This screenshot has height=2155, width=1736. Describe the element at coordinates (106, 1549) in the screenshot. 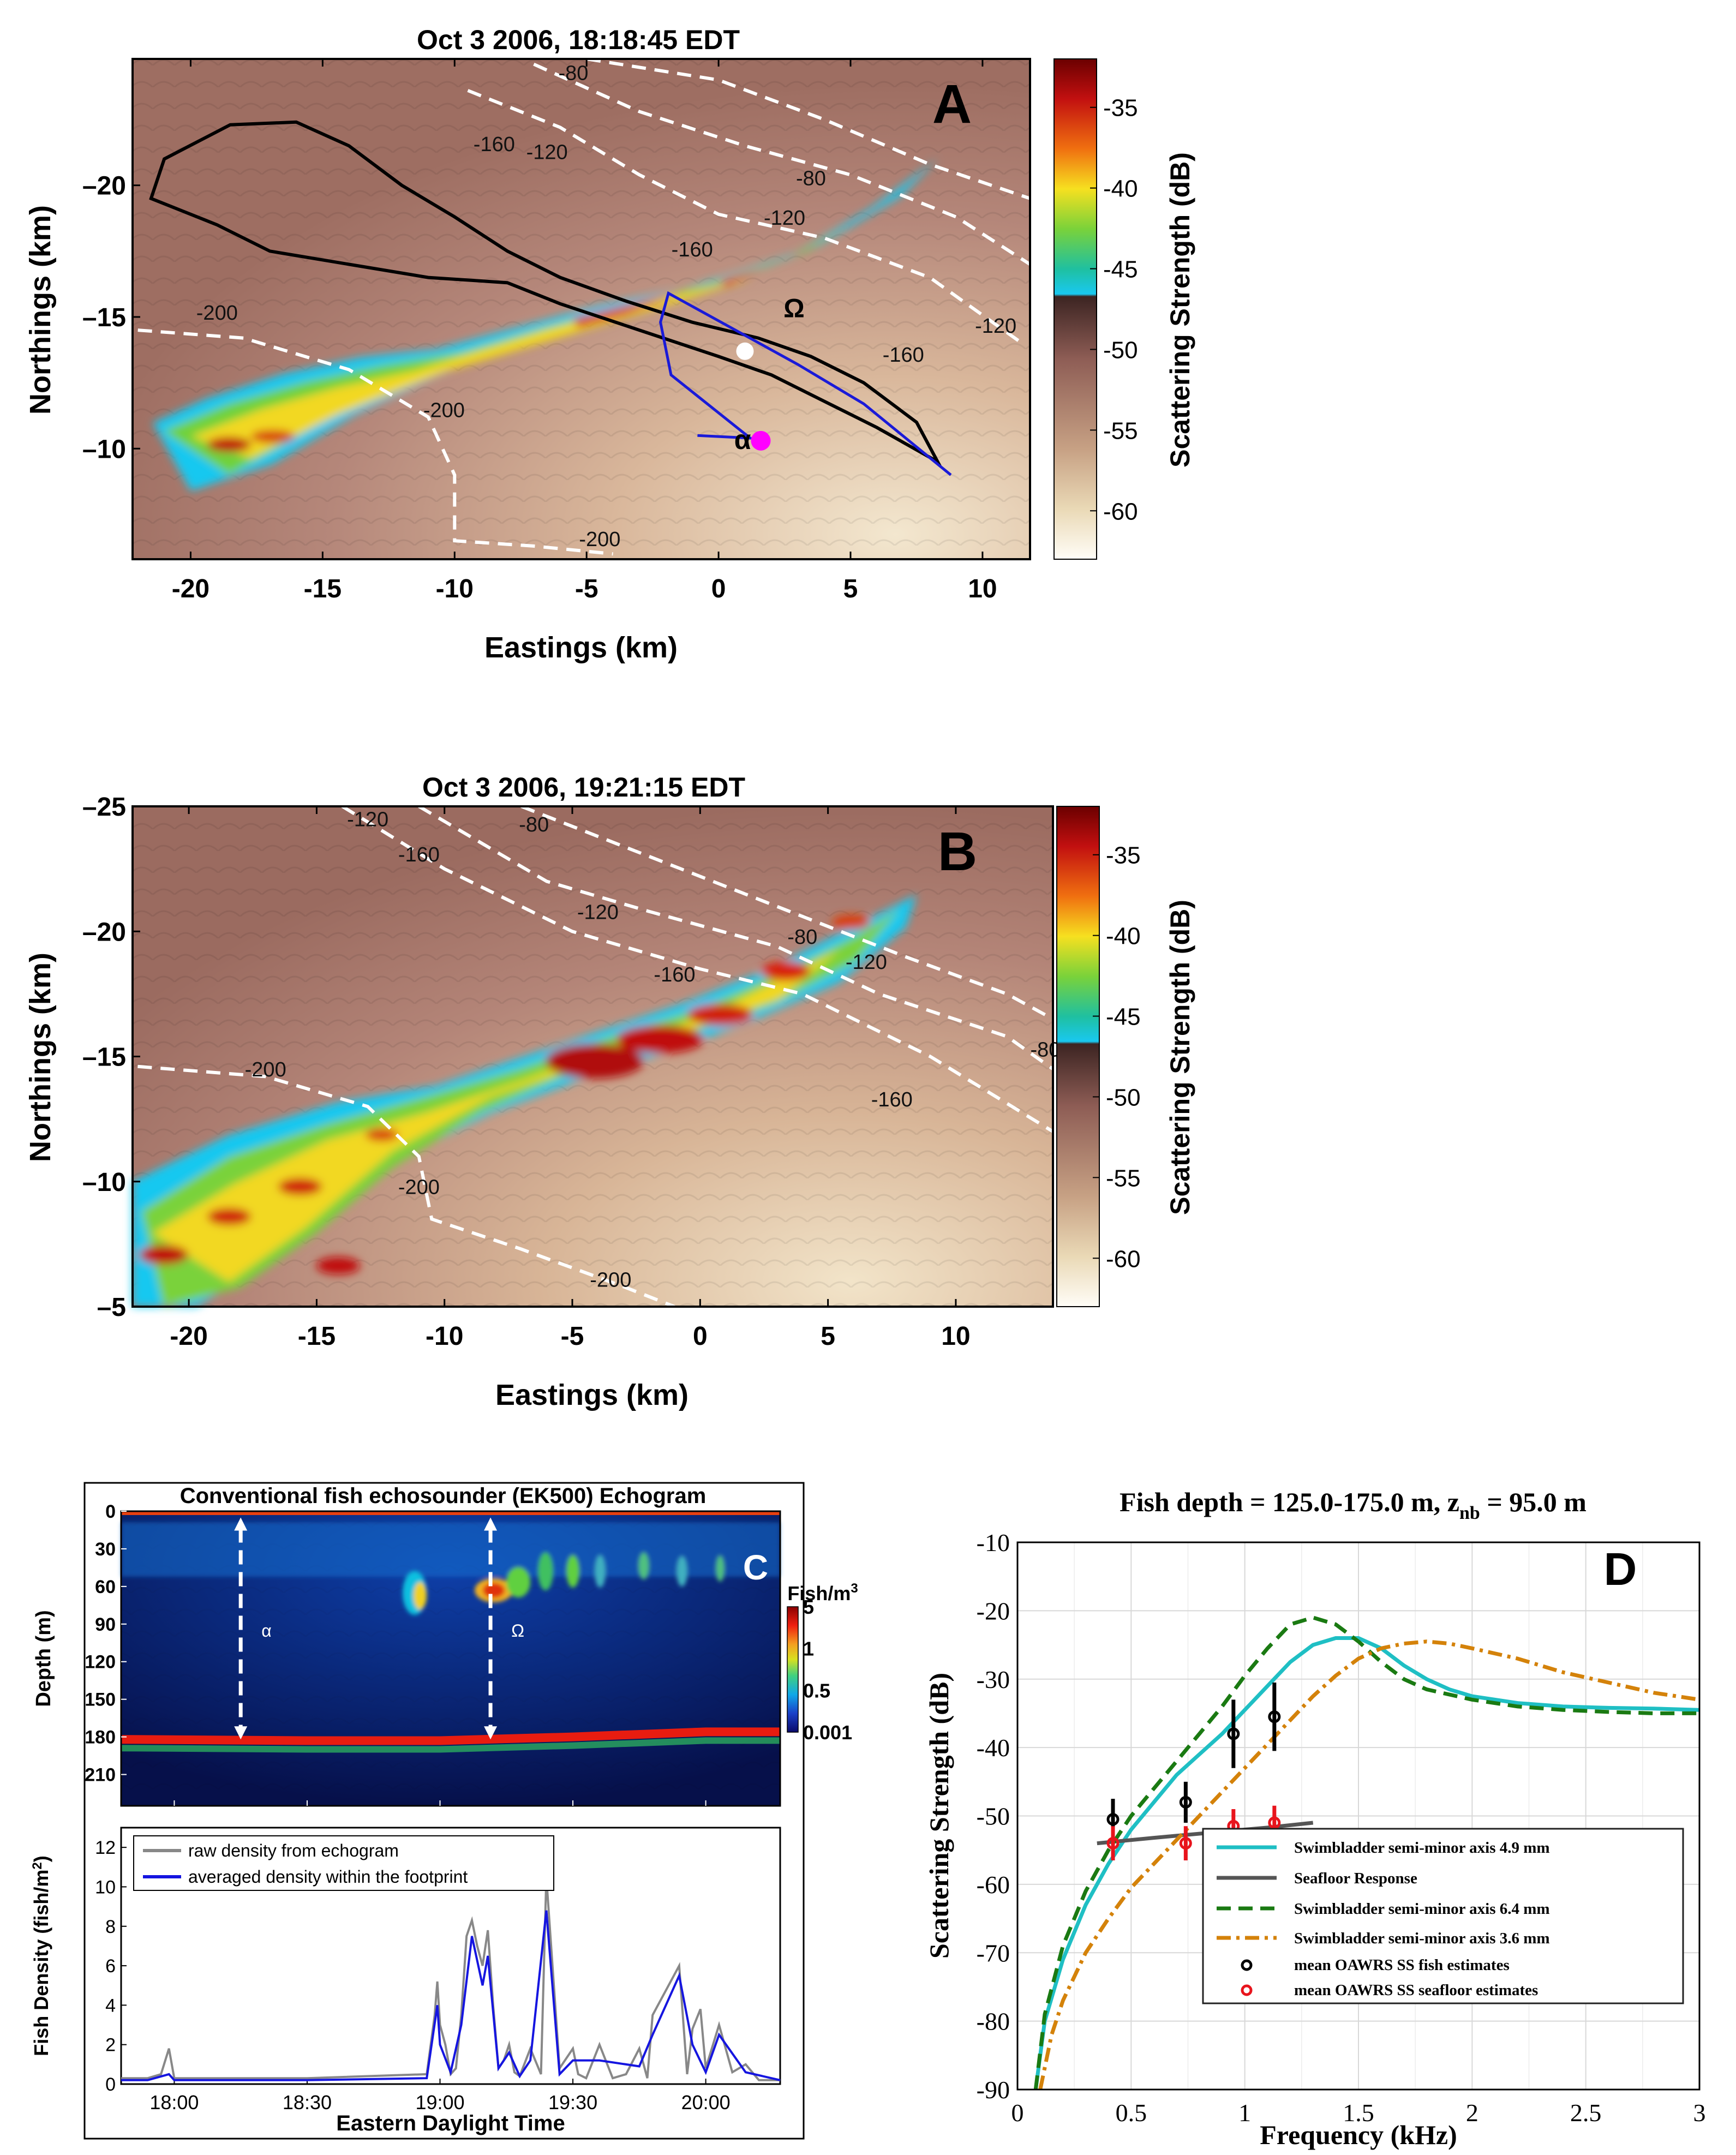

I see `depth-tick-label: 30` at that location.